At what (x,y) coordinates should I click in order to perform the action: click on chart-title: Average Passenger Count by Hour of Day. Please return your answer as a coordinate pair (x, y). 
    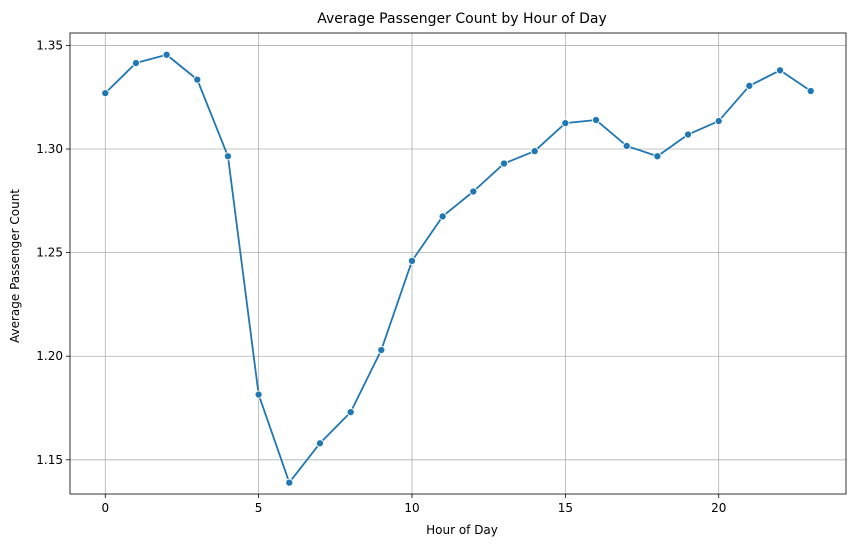
    Looking at the image, I should click on (462, 19).